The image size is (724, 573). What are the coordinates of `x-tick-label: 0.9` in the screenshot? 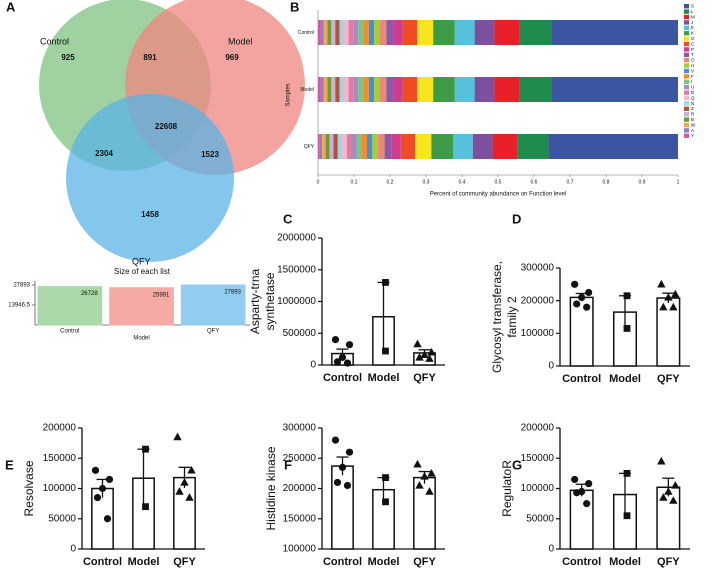 It's located at (642, 182).